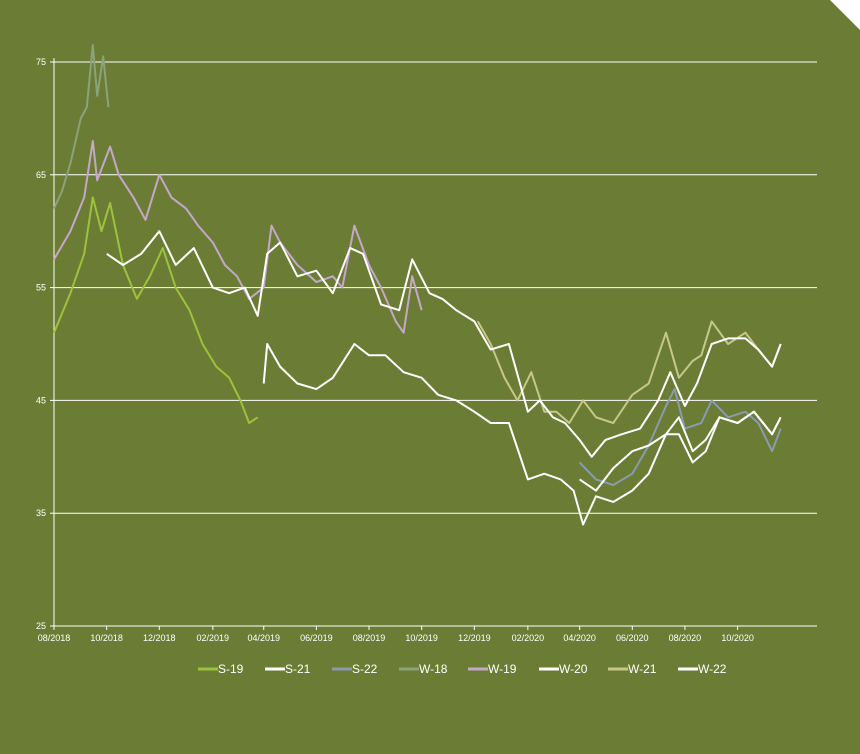 The height and width of the screenshot is (754, 860). Describe the element at coordinates (421, 638) in the screenshot. I see `x-tick-label: 10/2019` at that location.